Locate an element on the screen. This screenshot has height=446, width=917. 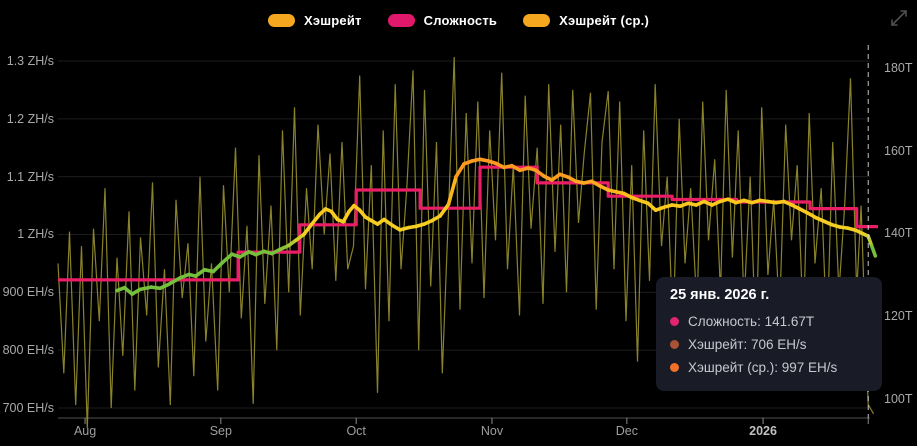
tooltip-hashrate-avg-value: Хэшрейт (ср.): 997 EH/s is located at coordinates (763, 367).